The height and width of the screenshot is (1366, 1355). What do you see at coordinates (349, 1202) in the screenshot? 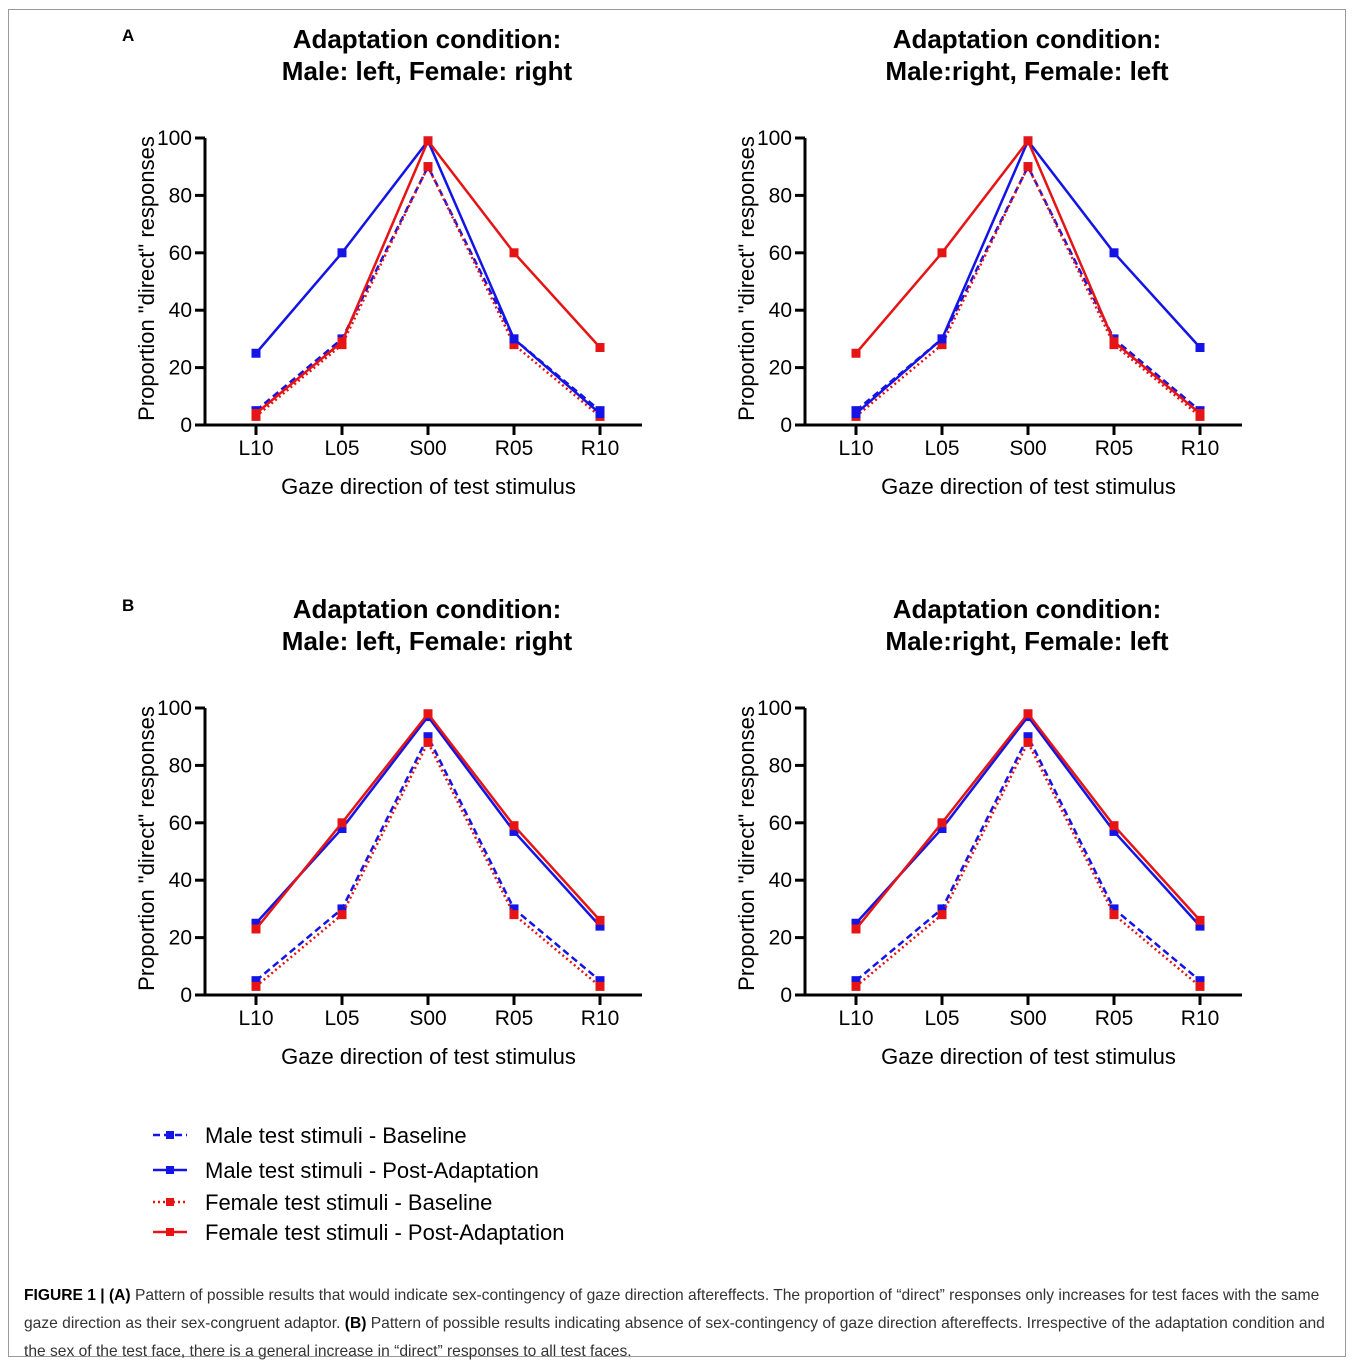
I see `legend-label: Female test stimuli - Baseline` at bounding box center [349, 1202].